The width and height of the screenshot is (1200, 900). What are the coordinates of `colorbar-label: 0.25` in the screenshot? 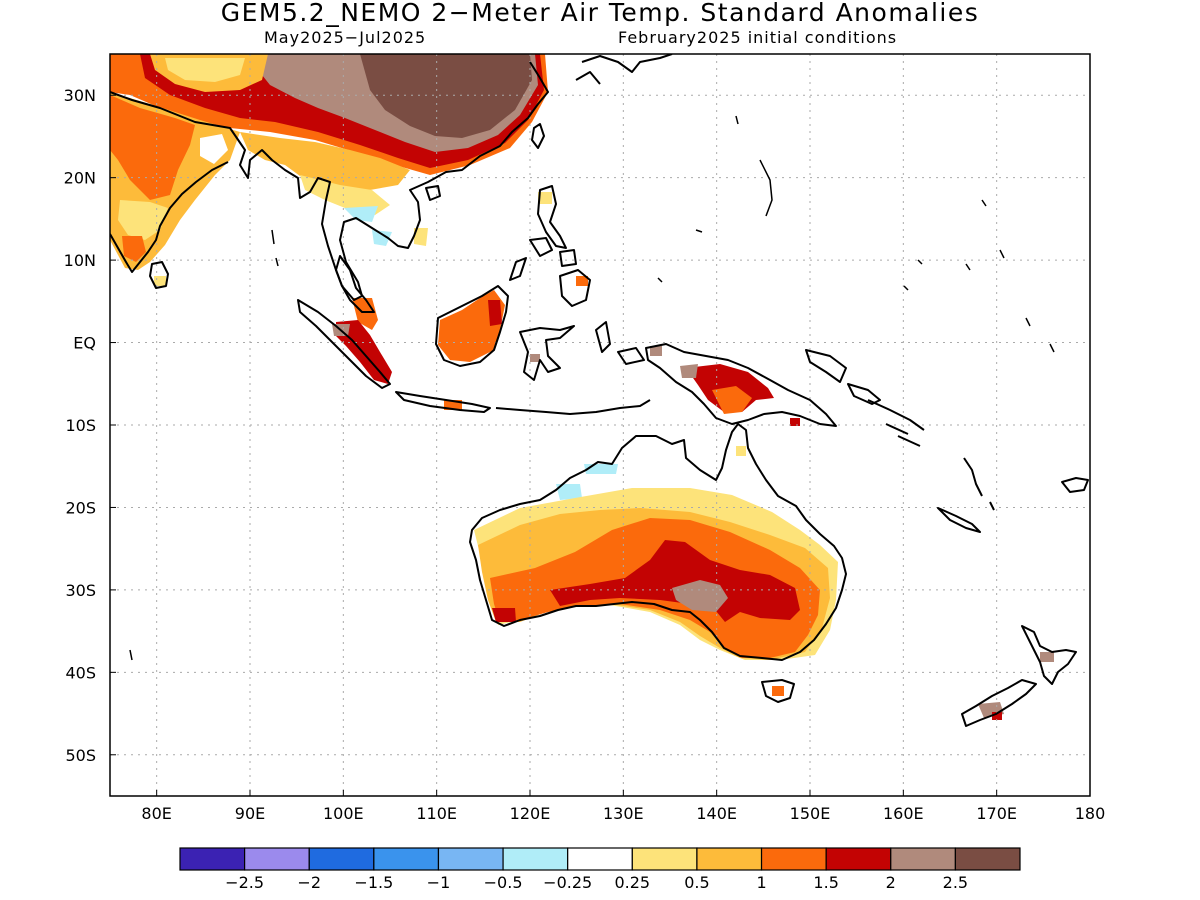 It's located at (632, 882).